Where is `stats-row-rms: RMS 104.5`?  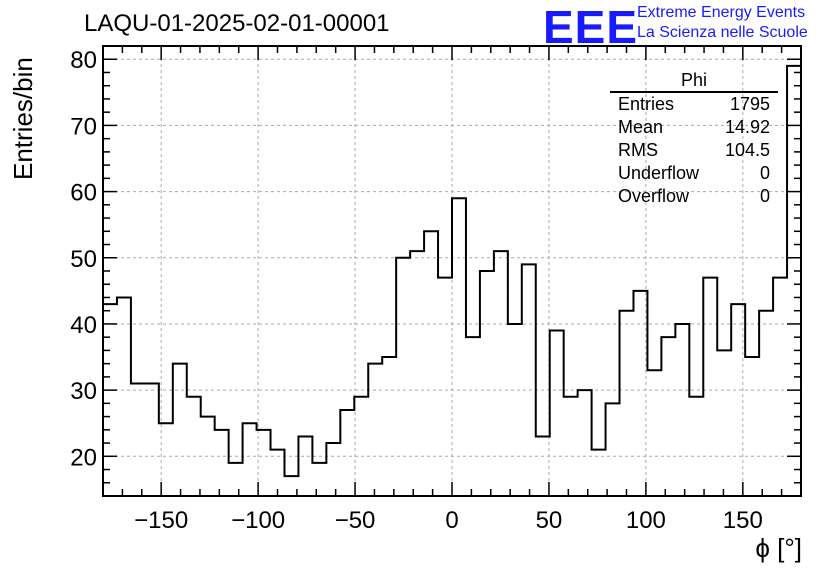 stats-row-rms: RMS 104.5 is located at coordinates (694, 150).